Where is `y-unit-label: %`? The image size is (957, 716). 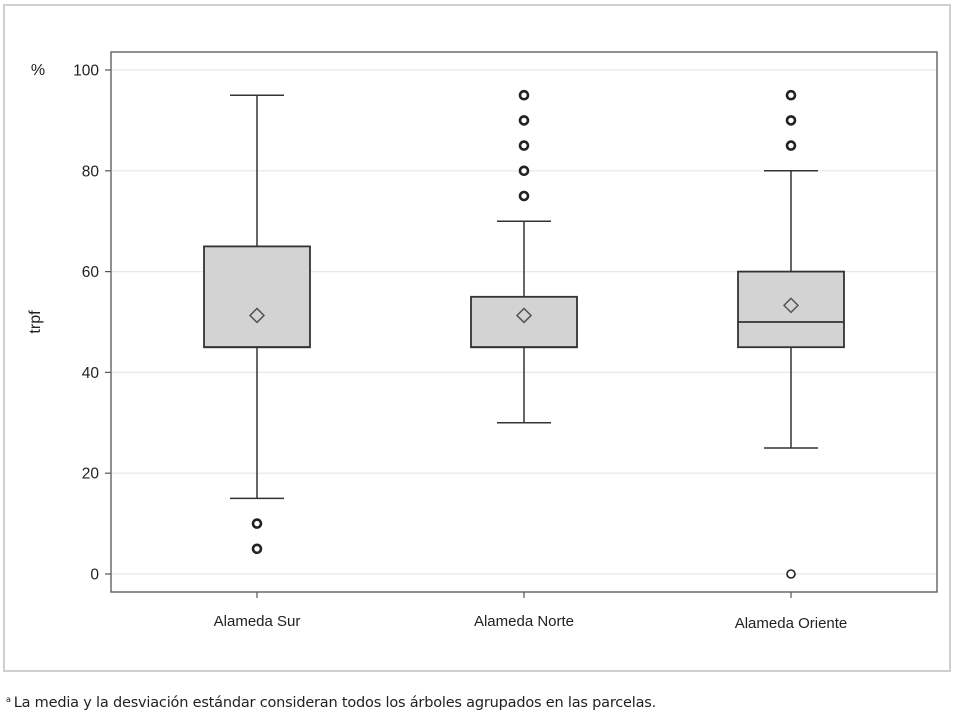
y-unit-label: % is located at coordinates (38, 70).